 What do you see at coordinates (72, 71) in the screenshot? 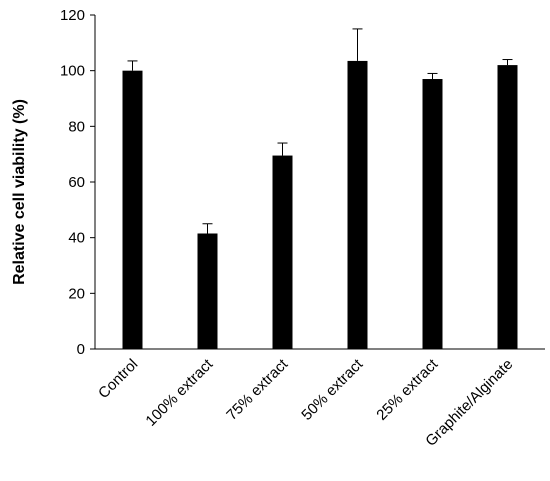
I see `y-tick-label: 100` at bounding box center [72, 71].